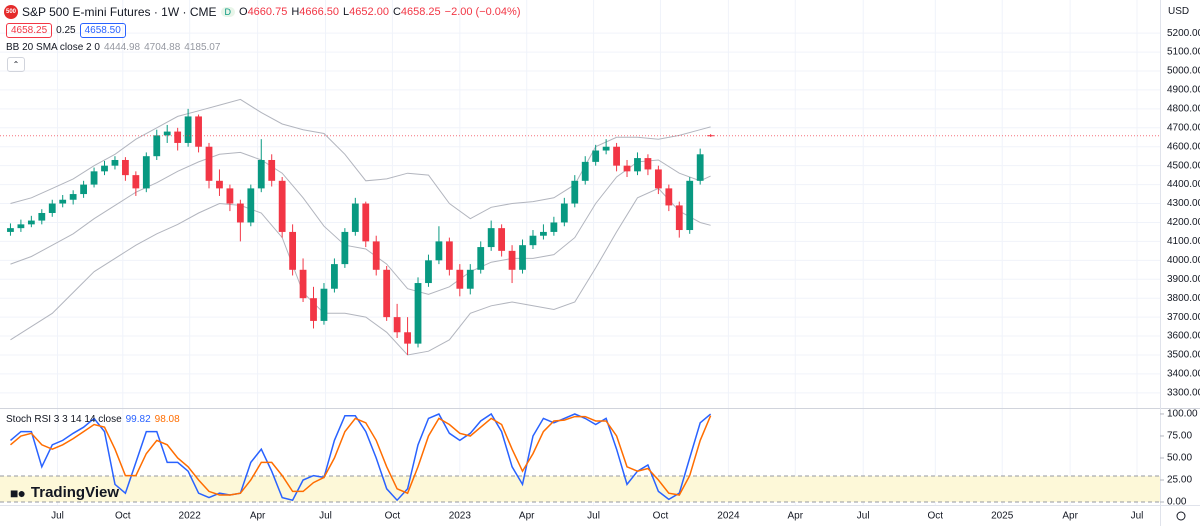 This screenshot has height=526, width=1200. Describe the element at coordinates (1183, 317) in the screenshot. I see `y-tick-label: 3700.00` at that location.